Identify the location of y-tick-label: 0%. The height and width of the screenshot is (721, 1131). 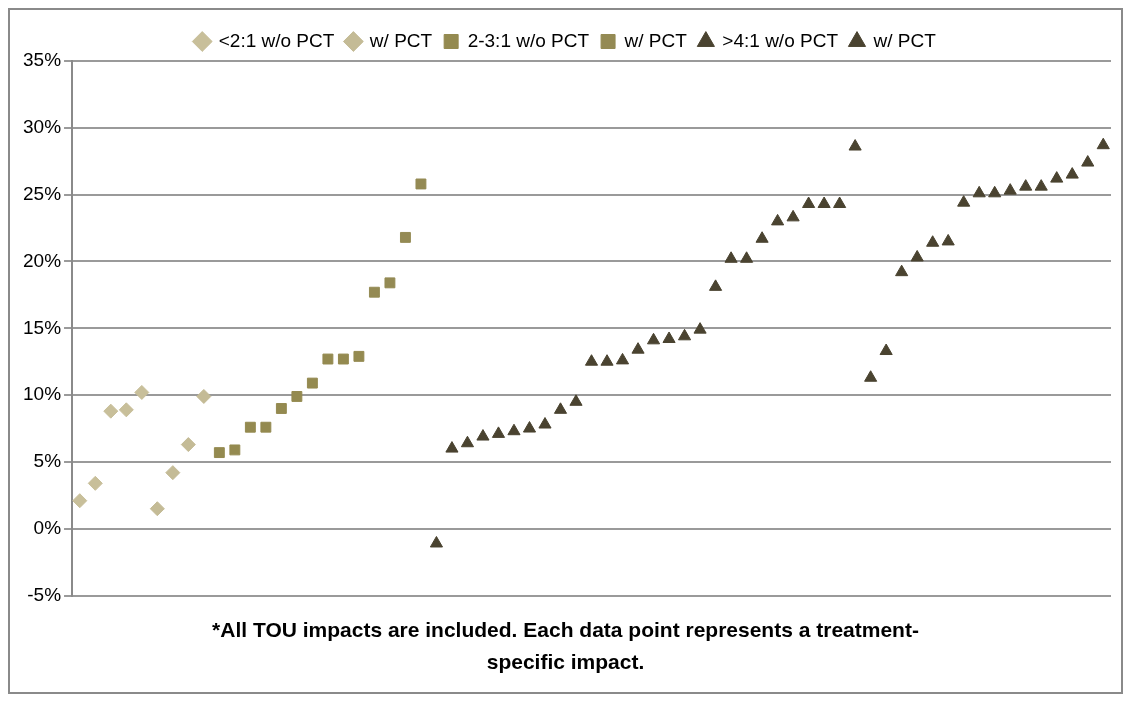
(47, 528).